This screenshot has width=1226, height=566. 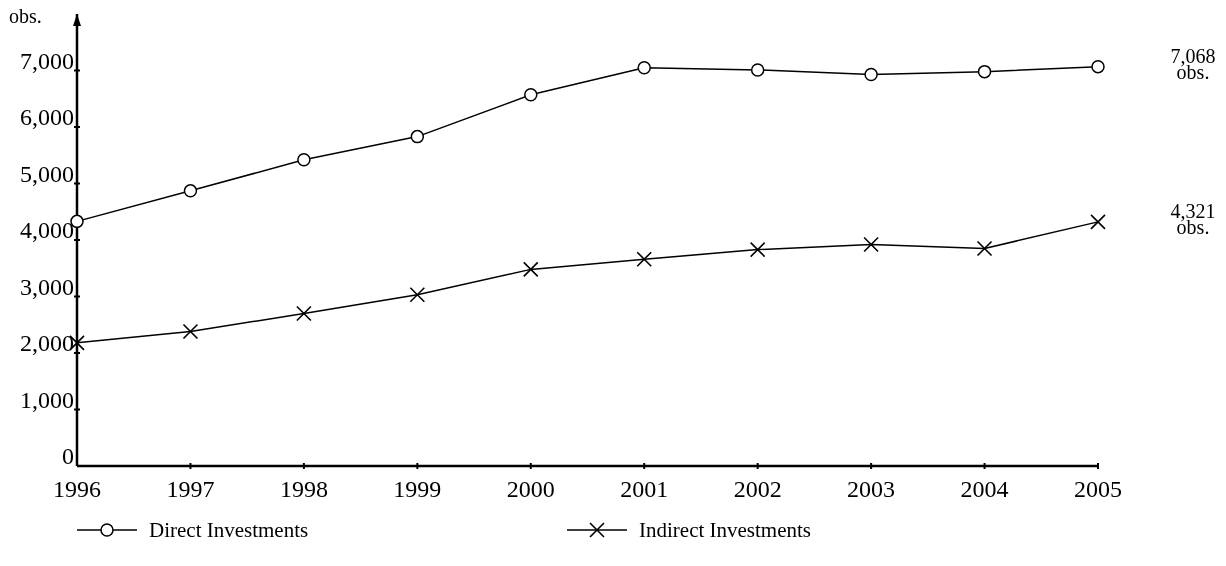 I want to click on x-tick-label: 1997, so click(x=190, y=489).